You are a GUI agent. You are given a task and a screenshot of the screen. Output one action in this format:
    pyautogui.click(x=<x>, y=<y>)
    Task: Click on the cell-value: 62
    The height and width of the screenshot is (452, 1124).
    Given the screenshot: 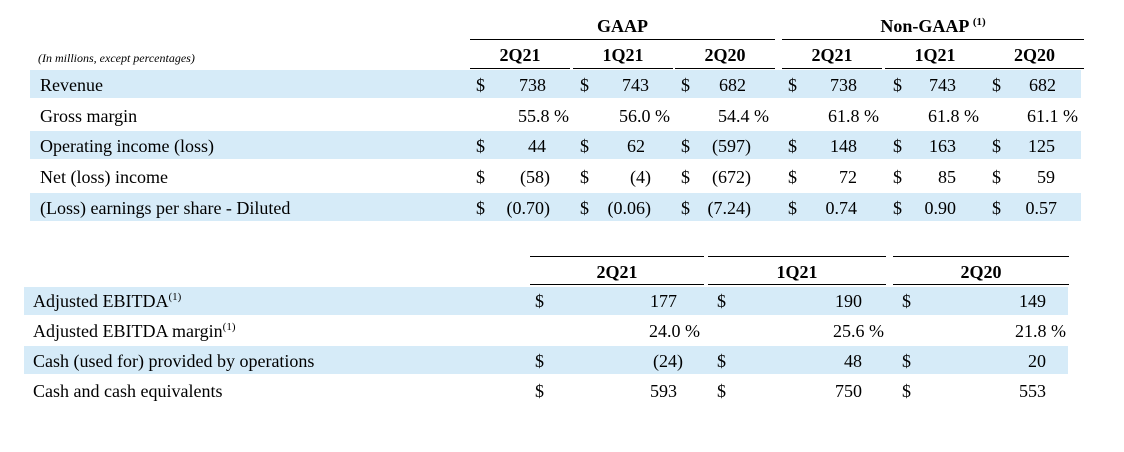 What is the action you would take?
    pyautogui.click(x=636, y=146)
    